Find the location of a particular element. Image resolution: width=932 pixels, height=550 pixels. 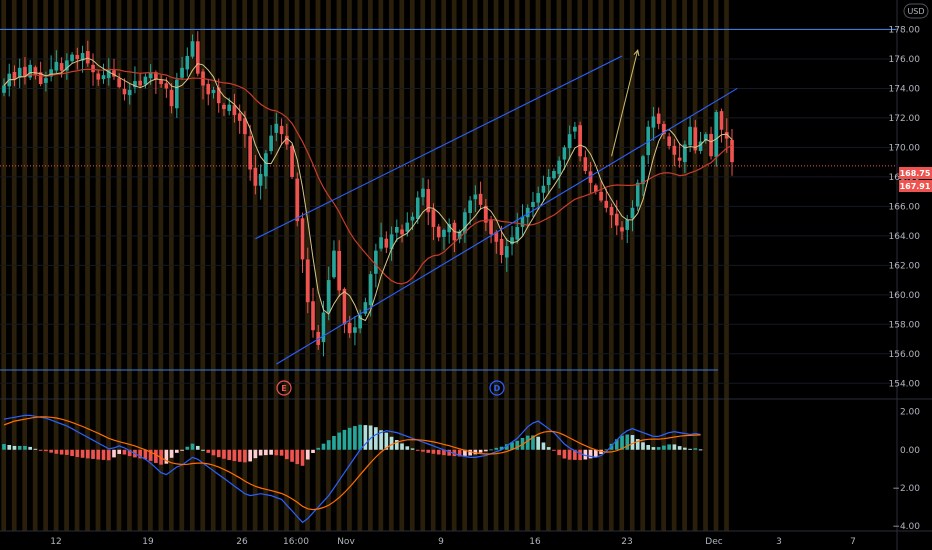

macd-line is located at coordinates (352, 469).